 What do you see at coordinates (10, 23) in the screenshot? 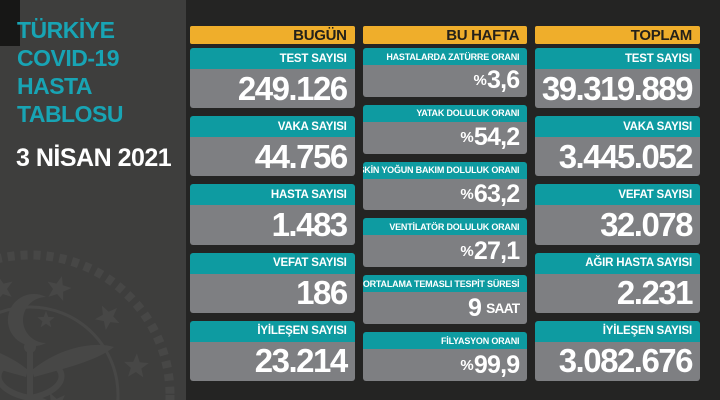
I see `corner-block` at bounding box center [10, 23].